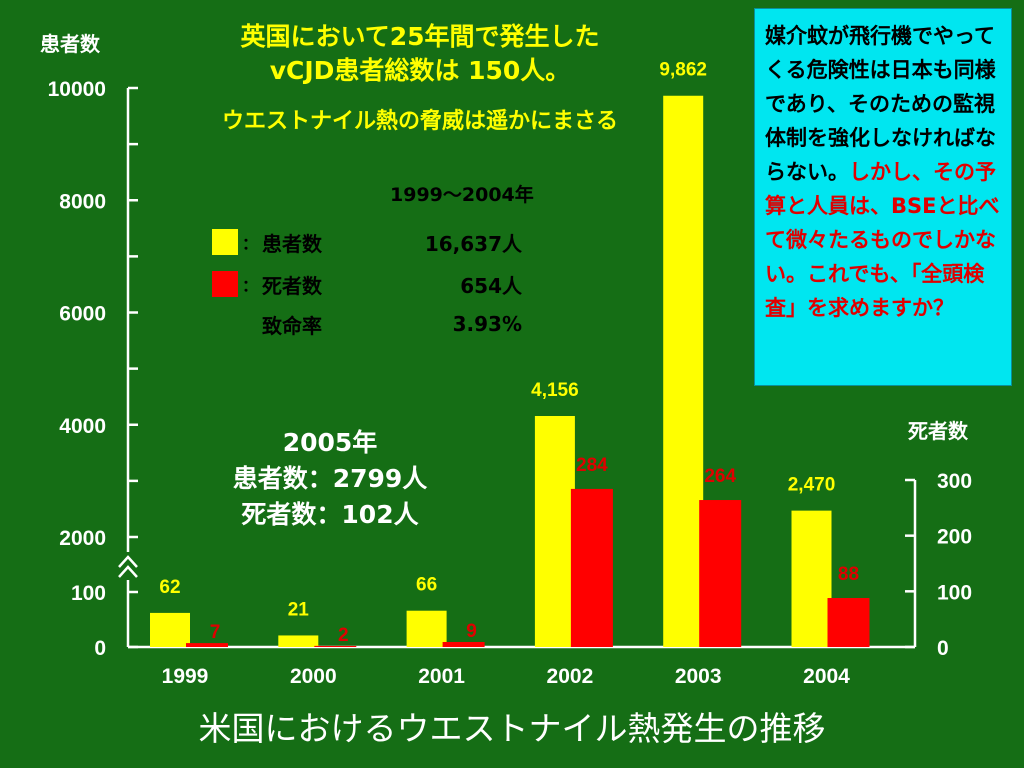 This screenshot has width=1024, height=768. I want to click on x-tick-label-2000: 2000, so click(313, 676).